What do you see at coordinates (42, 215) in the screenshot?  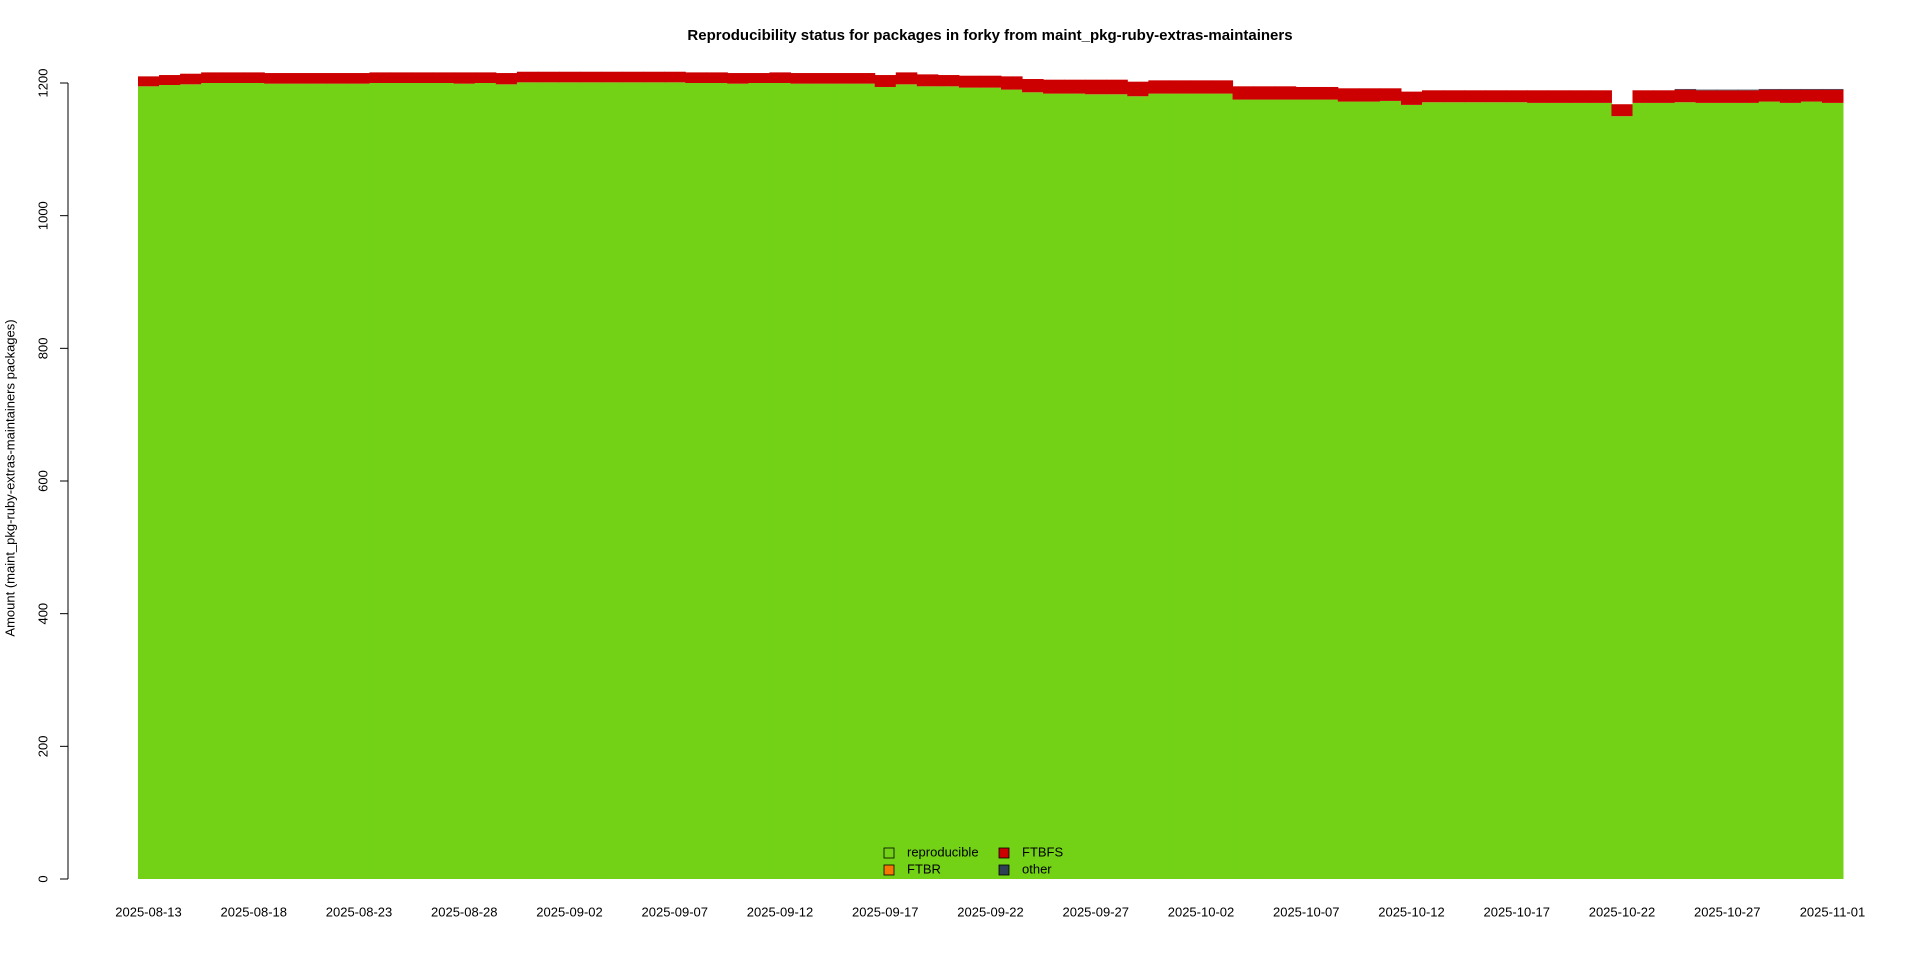 I see `y-tick-label: 1000` at bounding box center [42, 215].